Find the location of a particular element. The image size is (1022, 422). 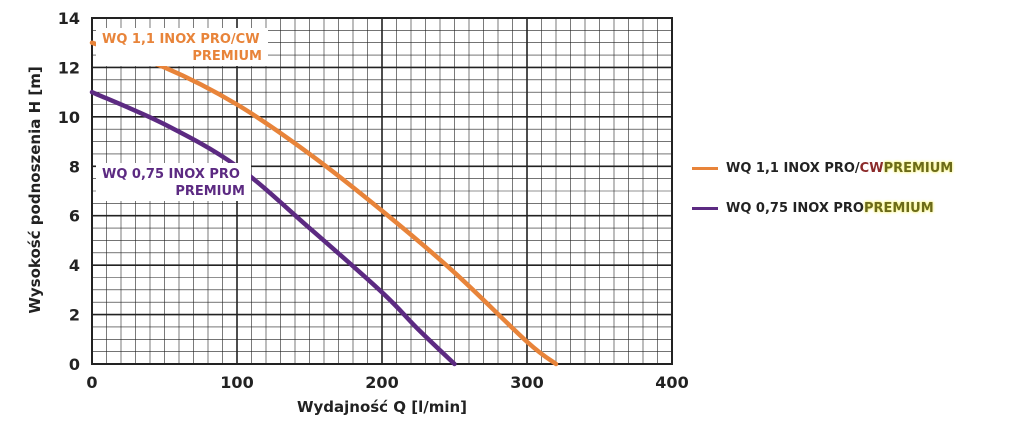

y-tick-label: 12 is located at coordinates (69, 67).